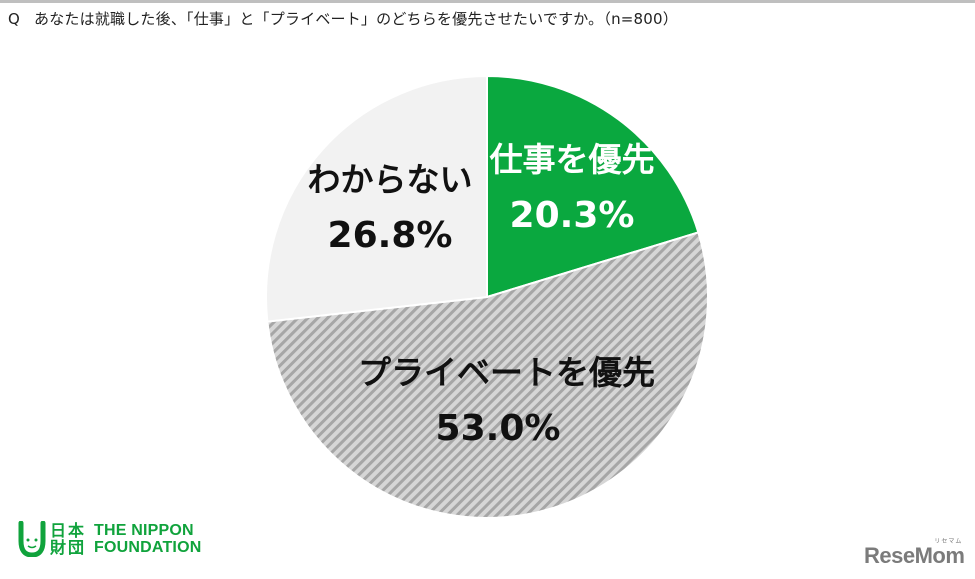 The height and width of the screenshot is (579, 975). What do you see at coordinates (14, 19) in the screenshot?
I see `question-marker: Q` at bounding box center [14, 19].